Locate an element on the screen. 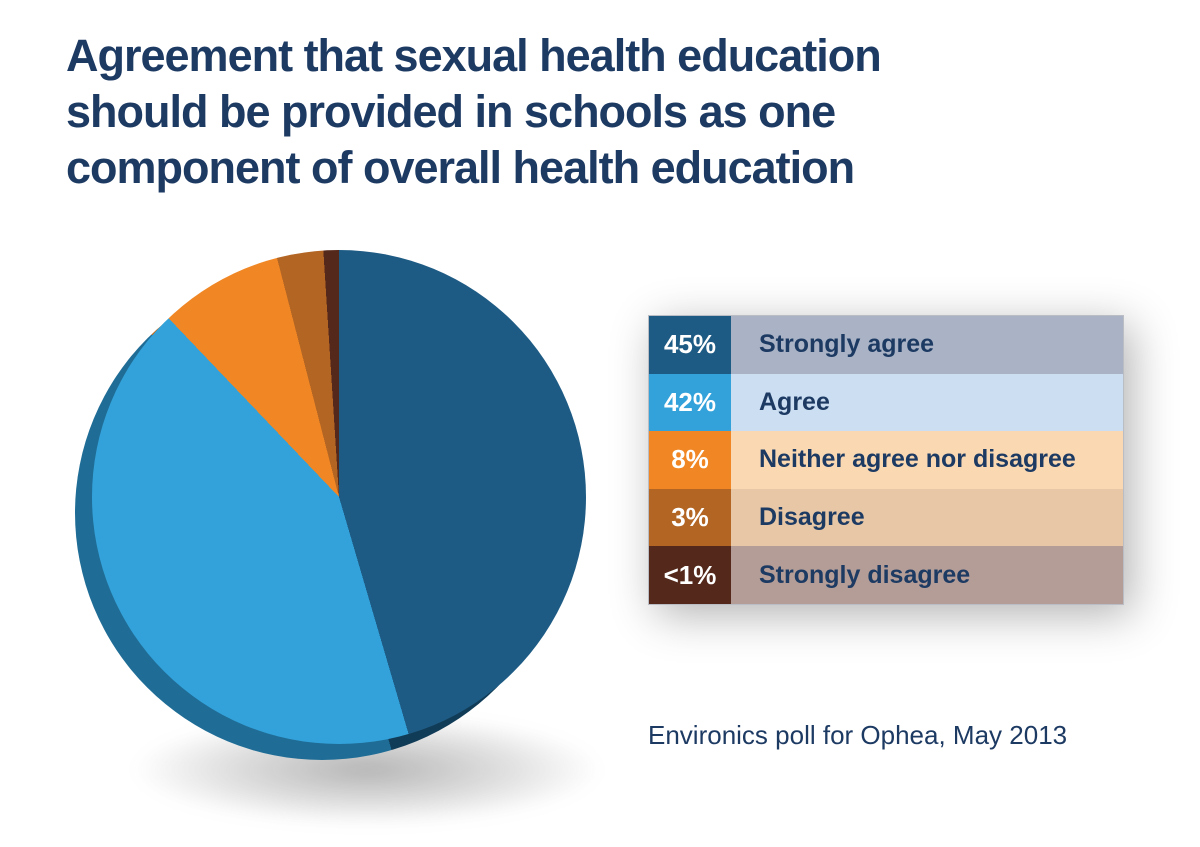 The height and width of the screenshot is (847, 1200). legend-row: 8% Neither agree nor disagree is located at coordinates (886, 460).